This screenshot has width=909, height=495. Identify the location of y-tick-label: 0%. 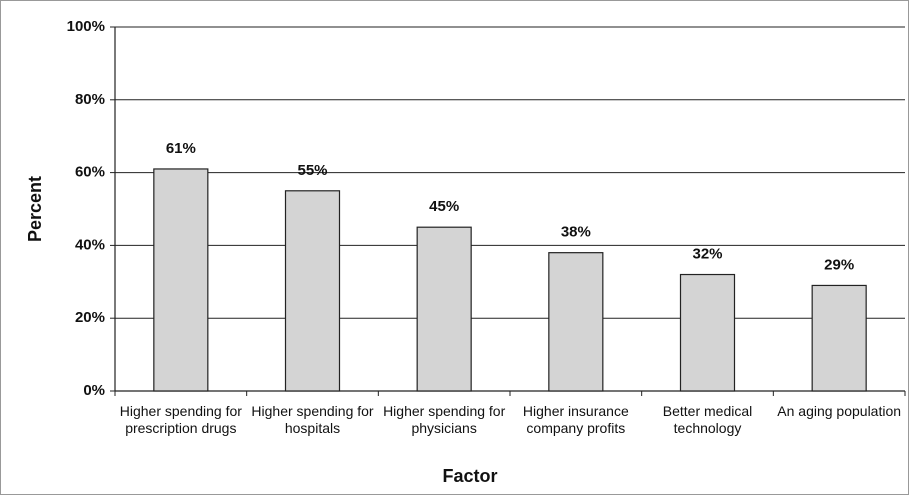
(94, 390).